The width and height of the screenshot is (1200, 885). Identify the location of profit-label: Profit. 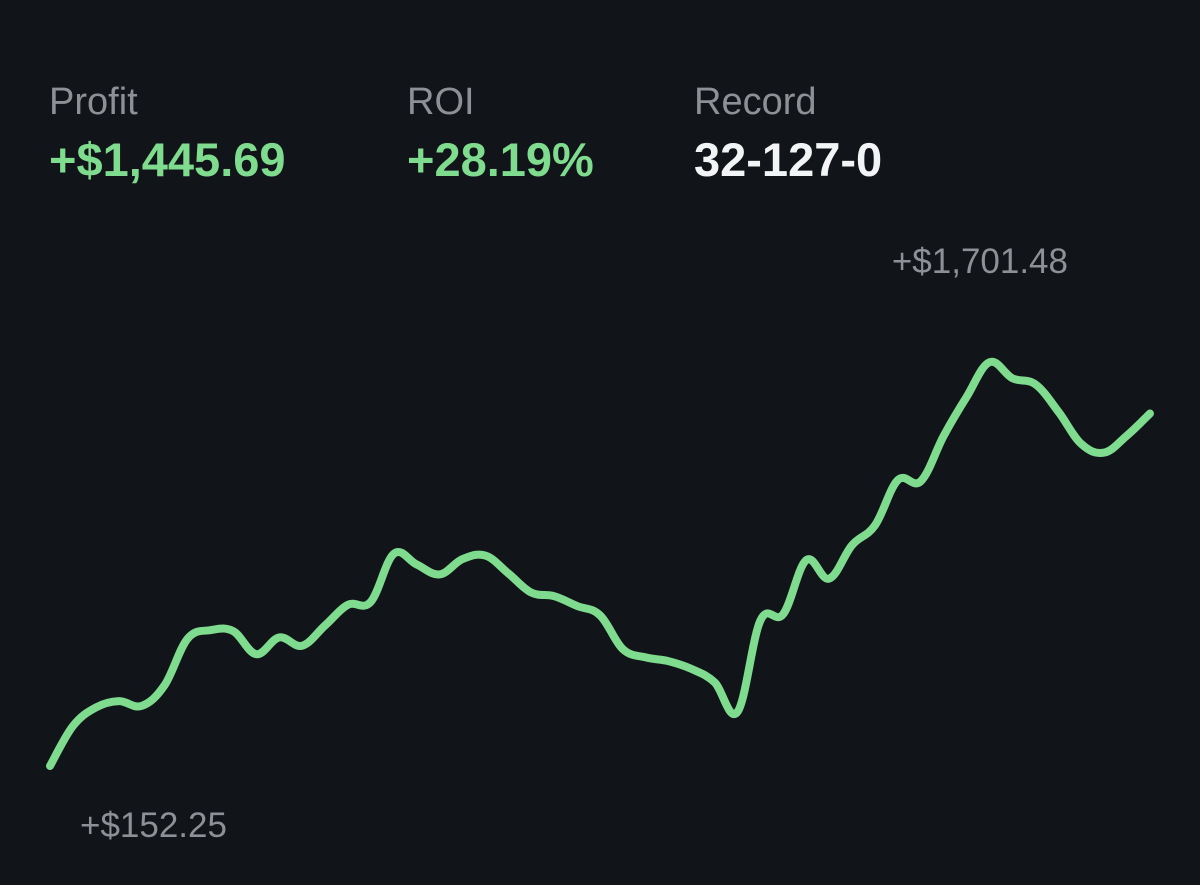
(93, 102).